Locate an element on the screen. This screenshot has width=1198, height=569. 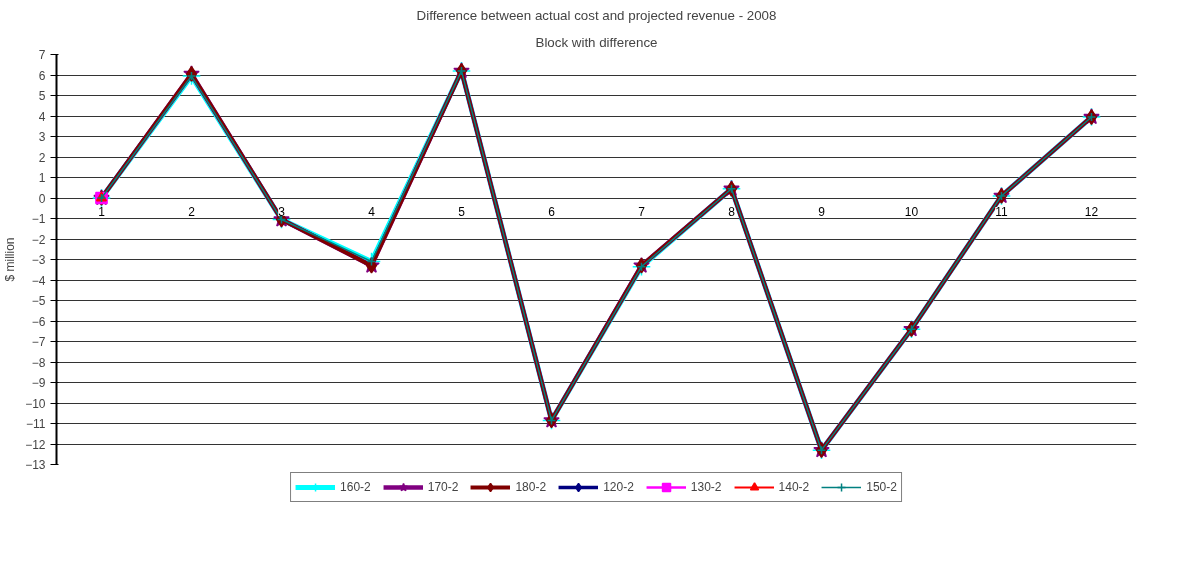
legend-label: 150-2 is located at coordinates (881, 487).